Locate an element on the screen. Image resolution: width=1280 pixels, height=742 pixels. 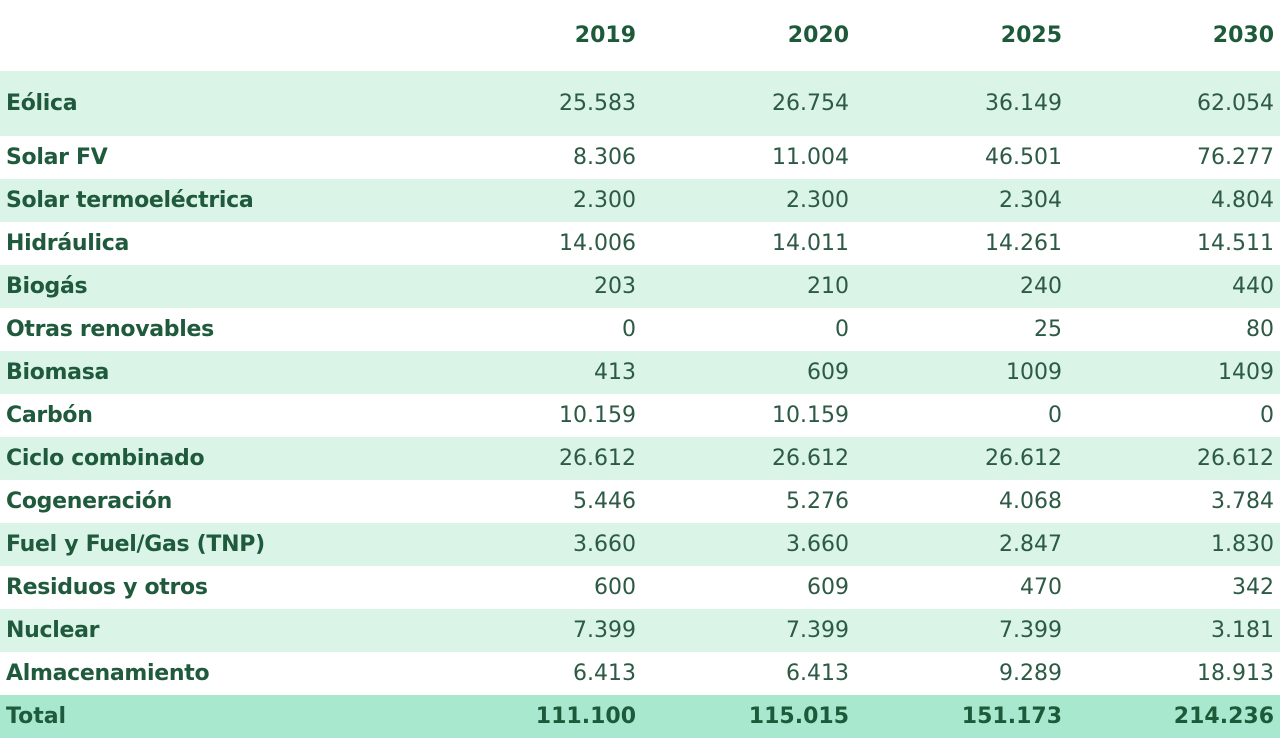
total-row: Total 111.100 115.015 151.173 214.236 is located at coordinates (640, 716).